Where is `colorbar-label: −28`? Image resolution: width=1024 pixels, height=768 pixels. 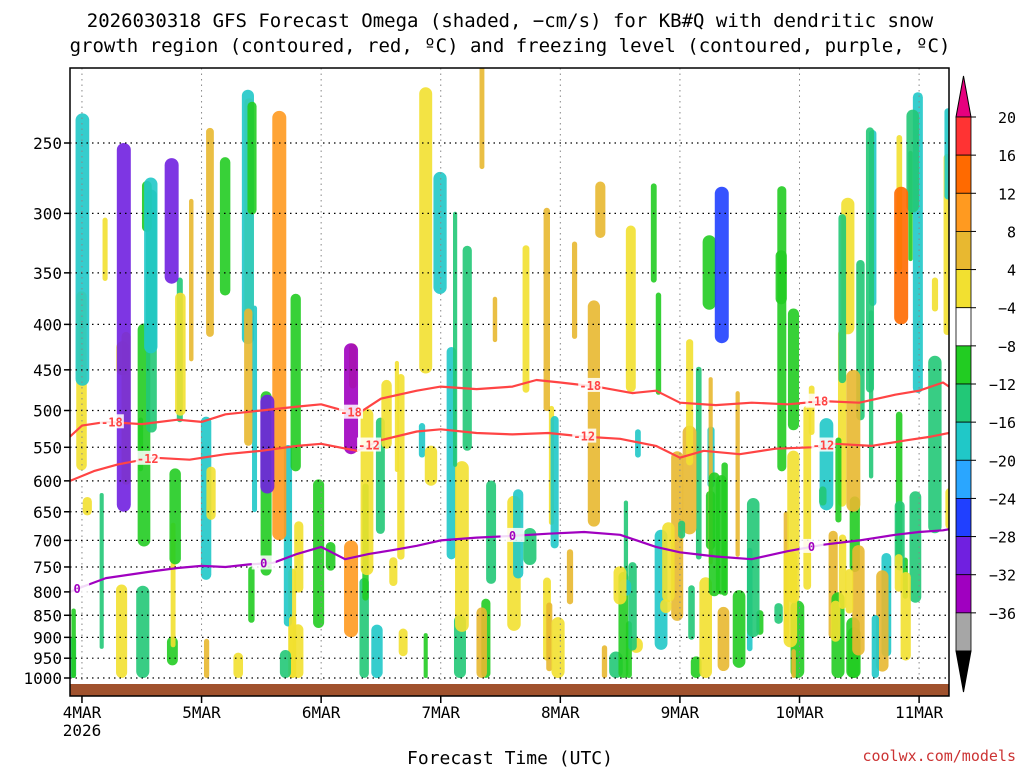 colorbar-label: −28 is located at coordinates (1002, 538).